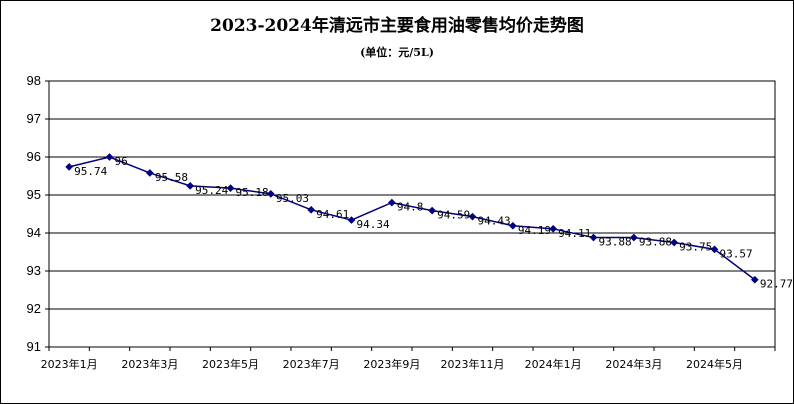  Describe the element at coordinates (534, 230) in the screenshot. I see `data-label: 94.19` at that location.